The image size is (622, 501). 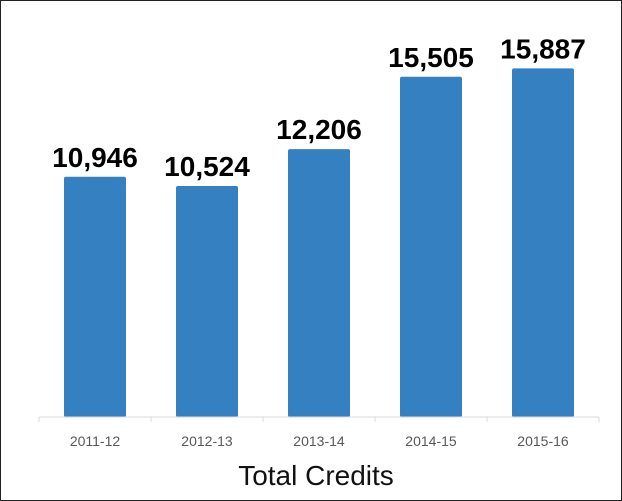 What do you see at coordinates (543, 48) in the screenshot?
I see `data-label-2015-16: 15,887` at bounding box center [543, 48].